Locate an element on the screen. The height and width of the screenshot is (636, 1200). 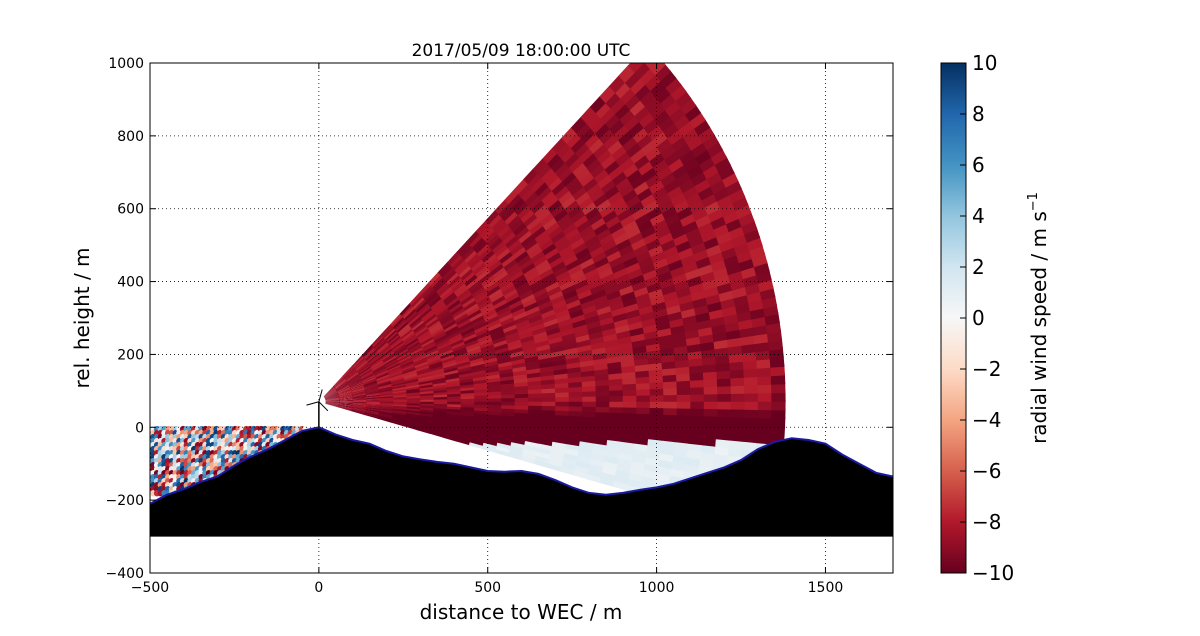
y-tick-label: −200 is located at coordinates (125, 501).